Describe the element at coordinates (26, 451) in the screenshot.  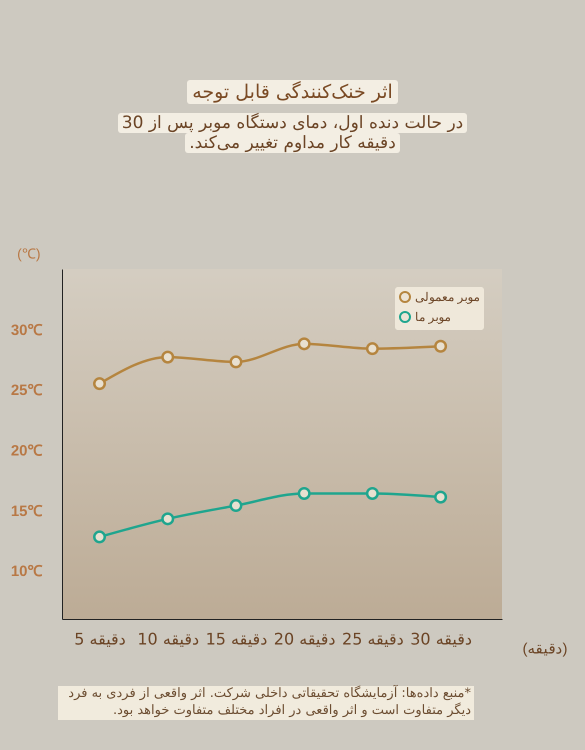
I see `y-tick-label: 20℃` at that location.